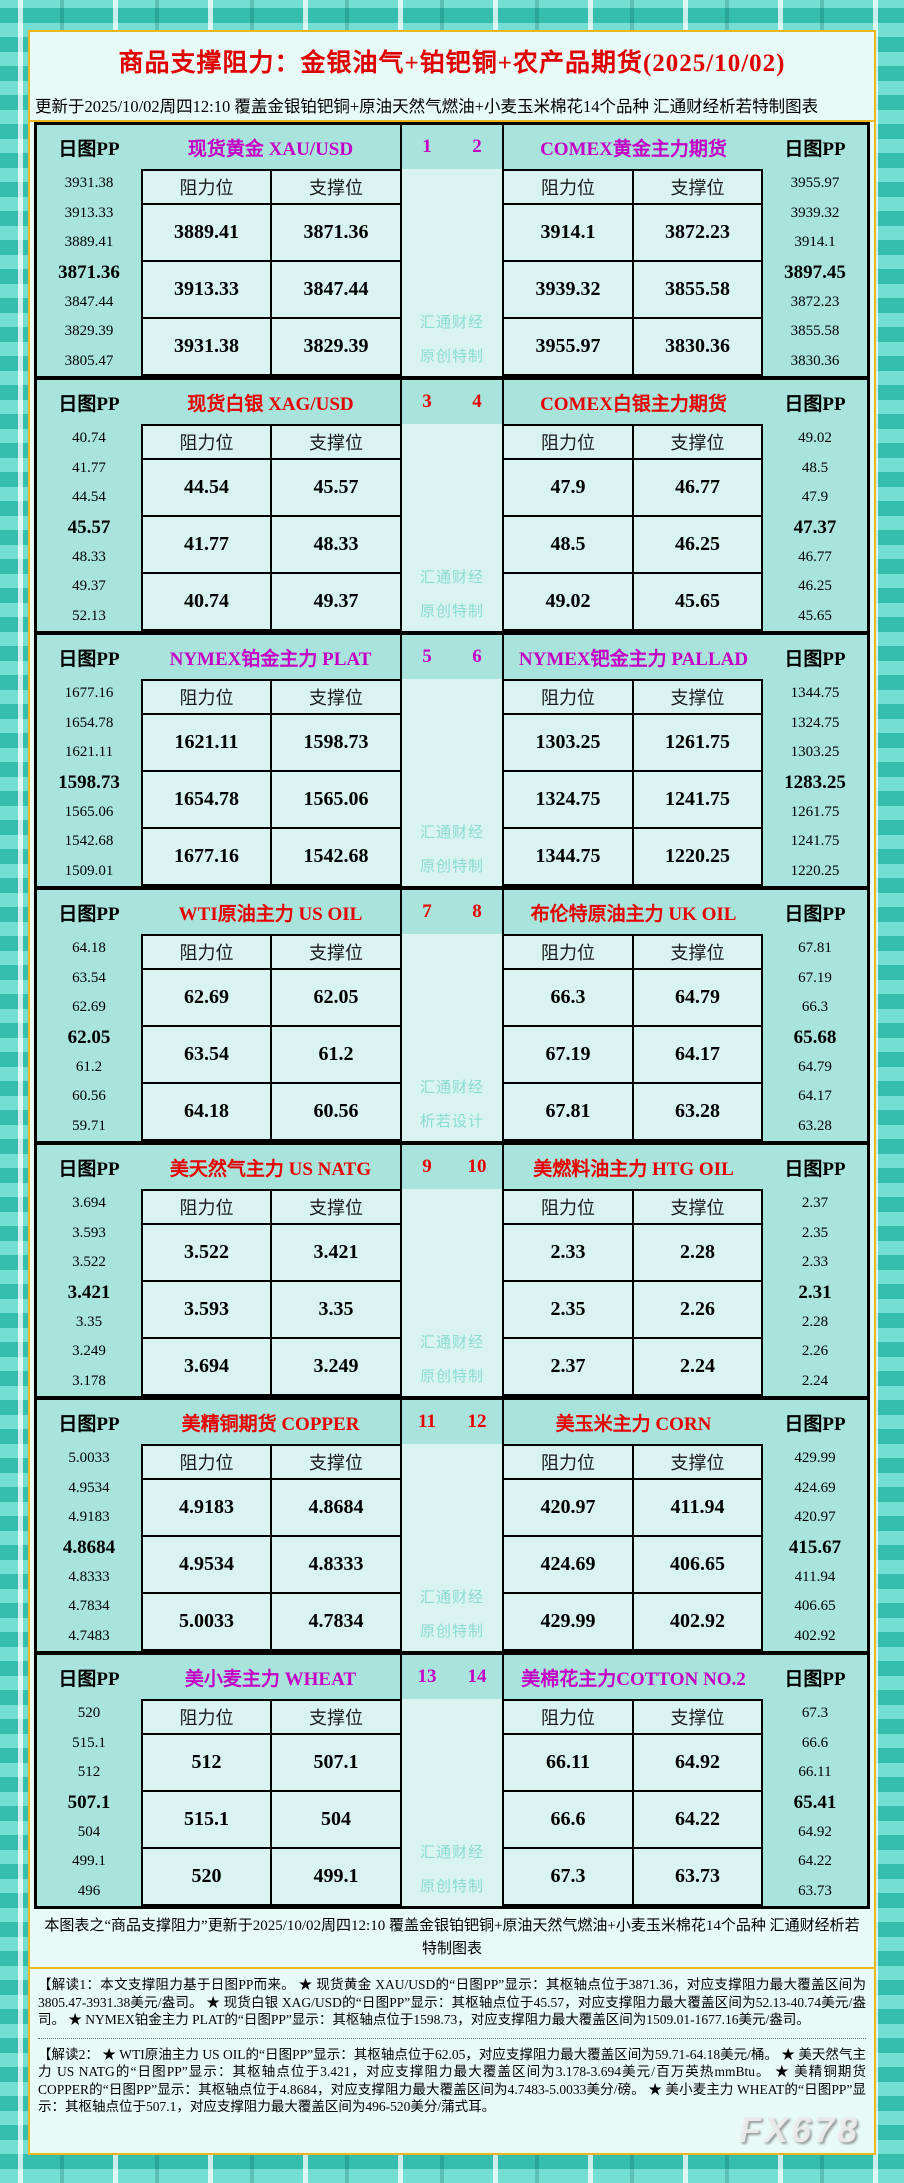 The width and height of the screenshot is (904, 2183). What do you see at coordinates (633, 1054) in the screenshot?
I see `sr-data-row: 67.19 64.17` at bounding box center [633, 1054].